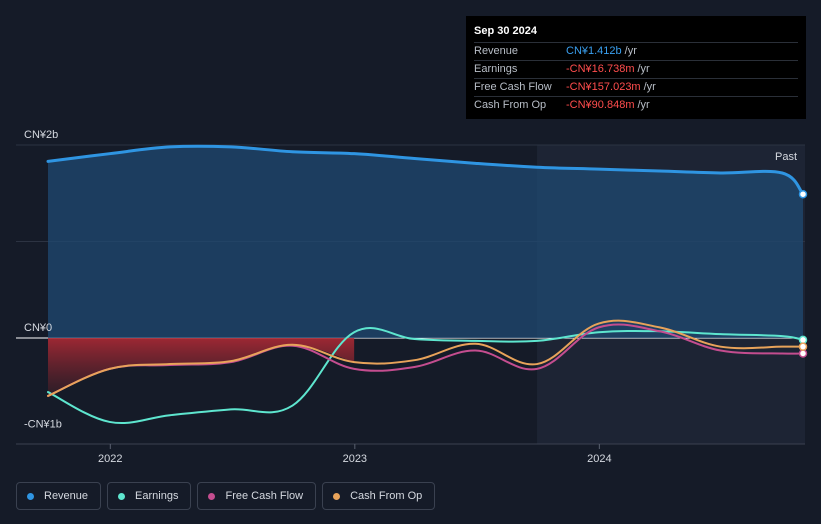 The height and width of the screenshot is (524, 821). What do you see at coordinates (43, 280) in the screenshot?
I see `y-axis-labels: CN¥2b CN¥0 -CN¥1b` at bounding box center [43, 280].